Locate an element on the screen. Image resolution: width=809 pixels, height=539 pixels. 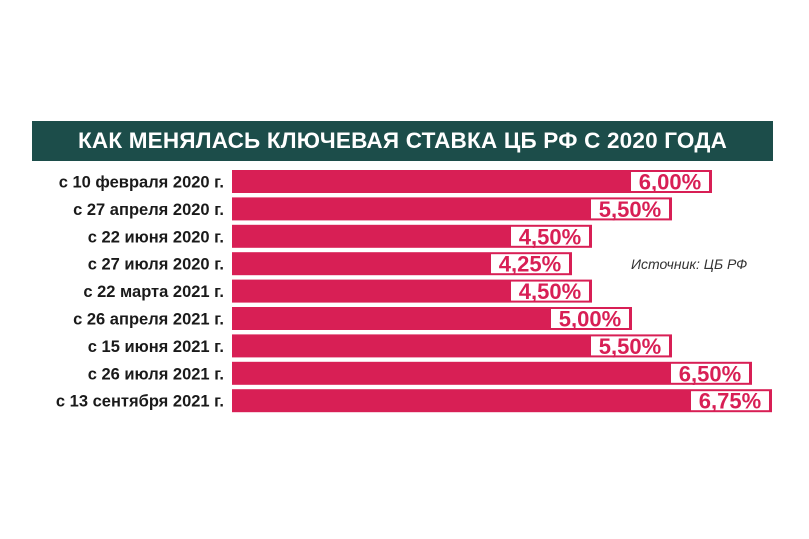
value-label-2: 5,50% is located at coordinates (630, 209).